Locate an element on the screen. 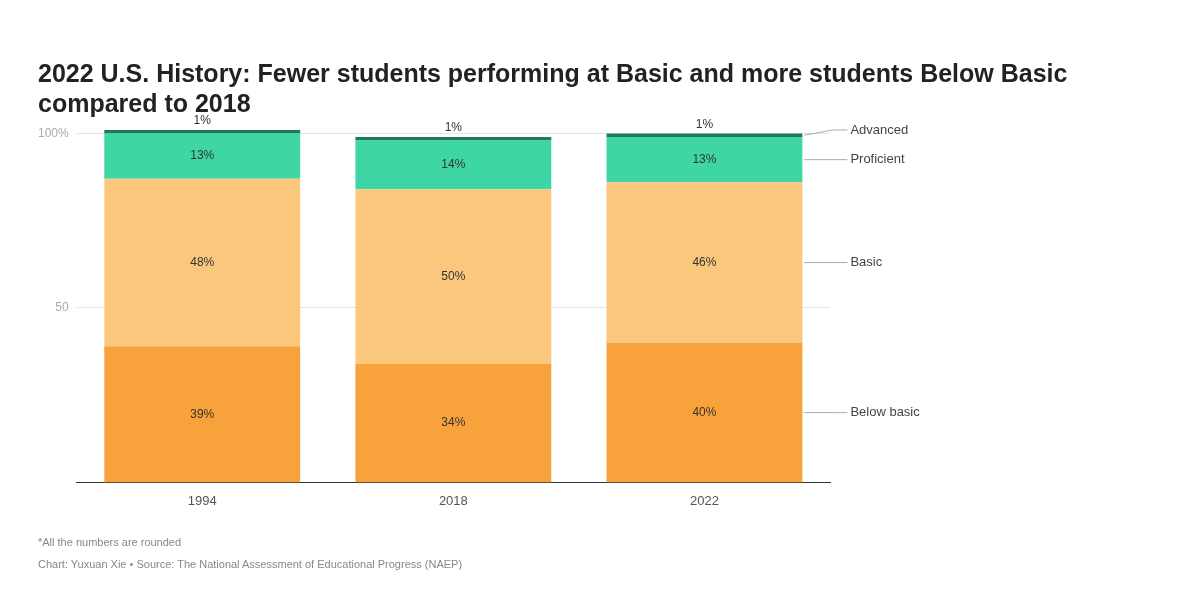 This screenshot has height=610, width=1179. x-tick-label: 2018 is located at coordinates (453, 500).